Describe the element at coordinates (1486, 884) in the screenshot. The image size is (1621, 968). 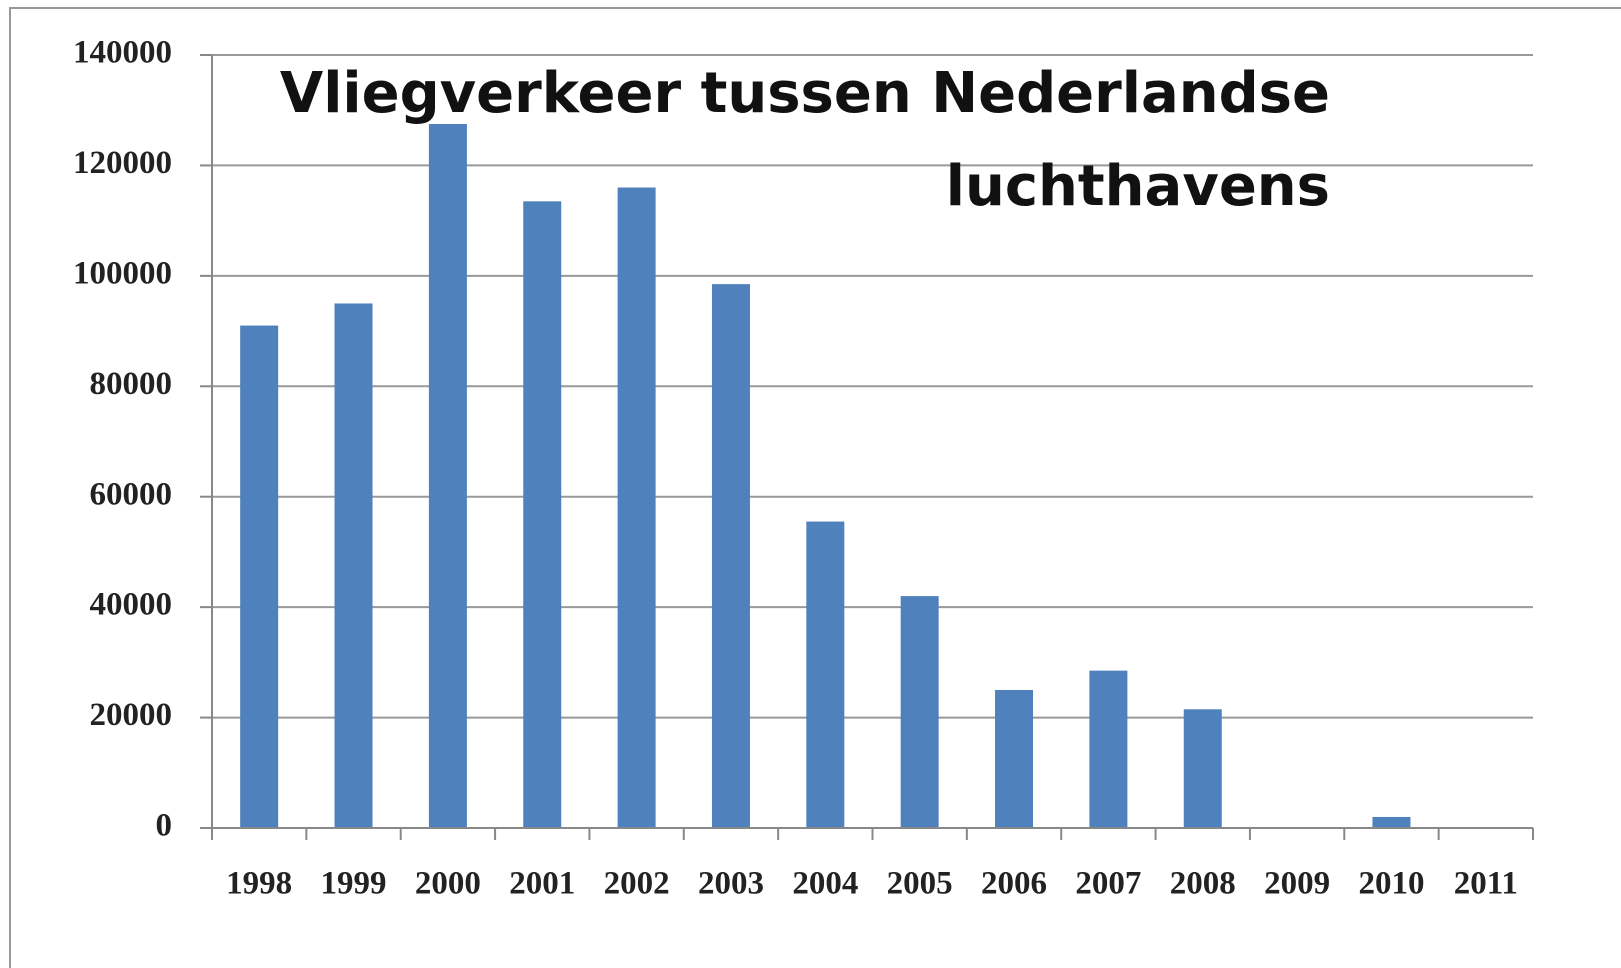
I see `x-tick-label: 2011` at that location.